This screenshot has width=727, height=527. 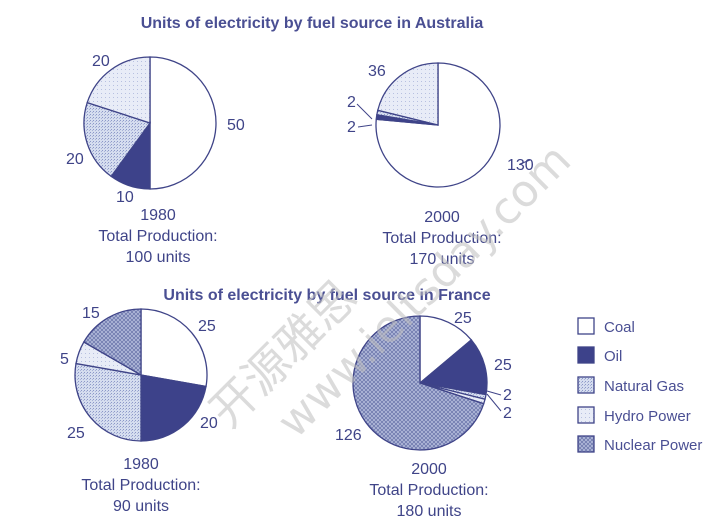 What do you see at coordinates (586, 415) in the screenshot?
I see `legend-swatch-hydro-power` at bounding box center [586, 415].